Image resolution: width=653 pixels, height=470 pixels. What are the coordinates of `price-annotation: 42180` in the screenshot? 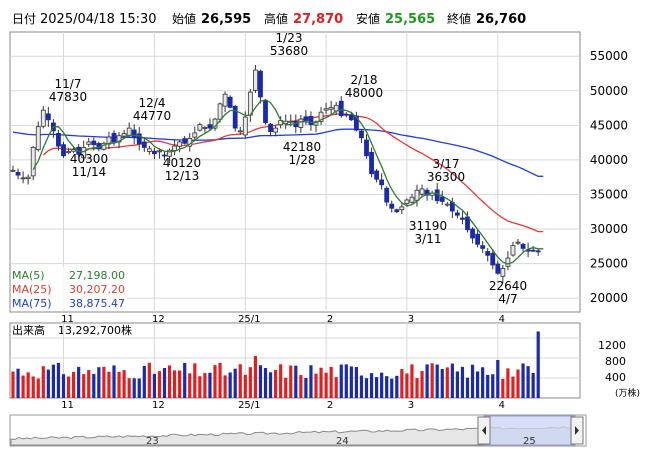 It's located at (302, 147).